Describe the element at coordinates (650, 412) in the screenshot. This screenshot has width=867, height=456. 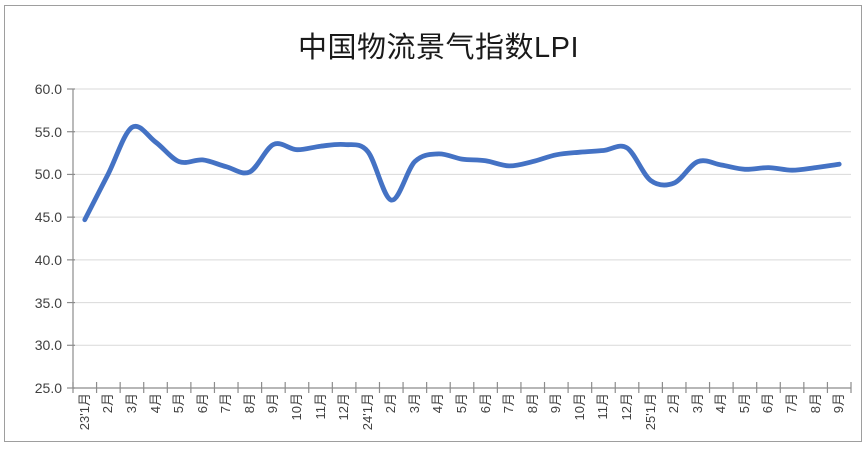
I see `x-axis-label: 25'1月` at that location.